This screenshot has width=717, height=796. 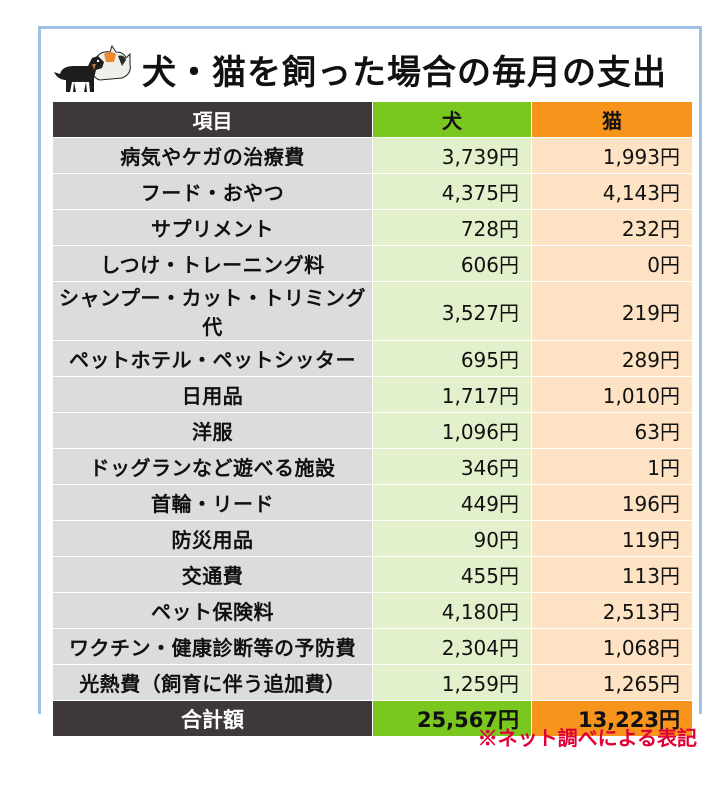 I want to click on table-row: しつけ・トレーニング料 606円 0円, so click(x=372, y=263).